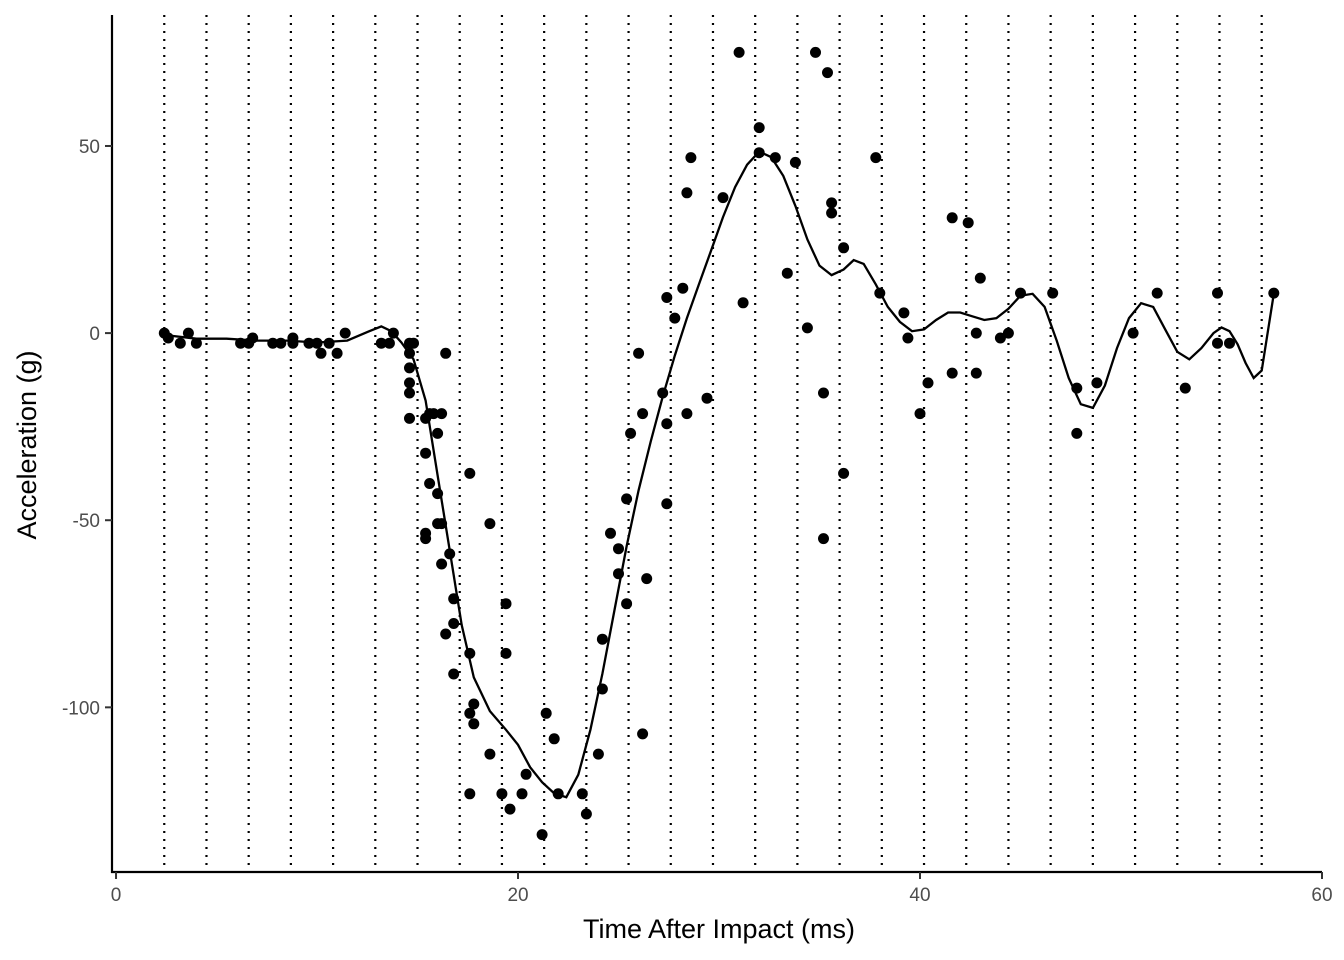  Describe the element at coordinates (116, 895) in the screenshot. I see `x-tick-label-0: 0` at that location.